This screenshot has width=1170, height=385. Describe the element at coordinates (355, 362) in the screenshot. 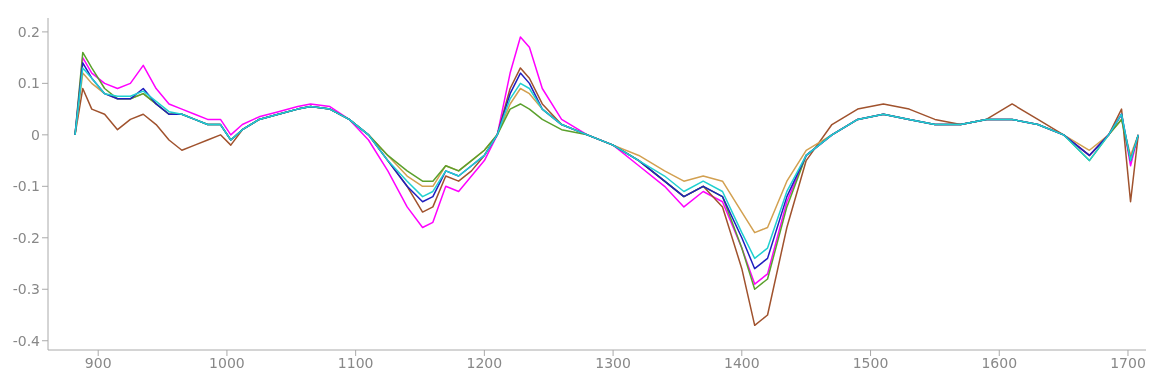

I see `x-tick-label: 1100` at that location.